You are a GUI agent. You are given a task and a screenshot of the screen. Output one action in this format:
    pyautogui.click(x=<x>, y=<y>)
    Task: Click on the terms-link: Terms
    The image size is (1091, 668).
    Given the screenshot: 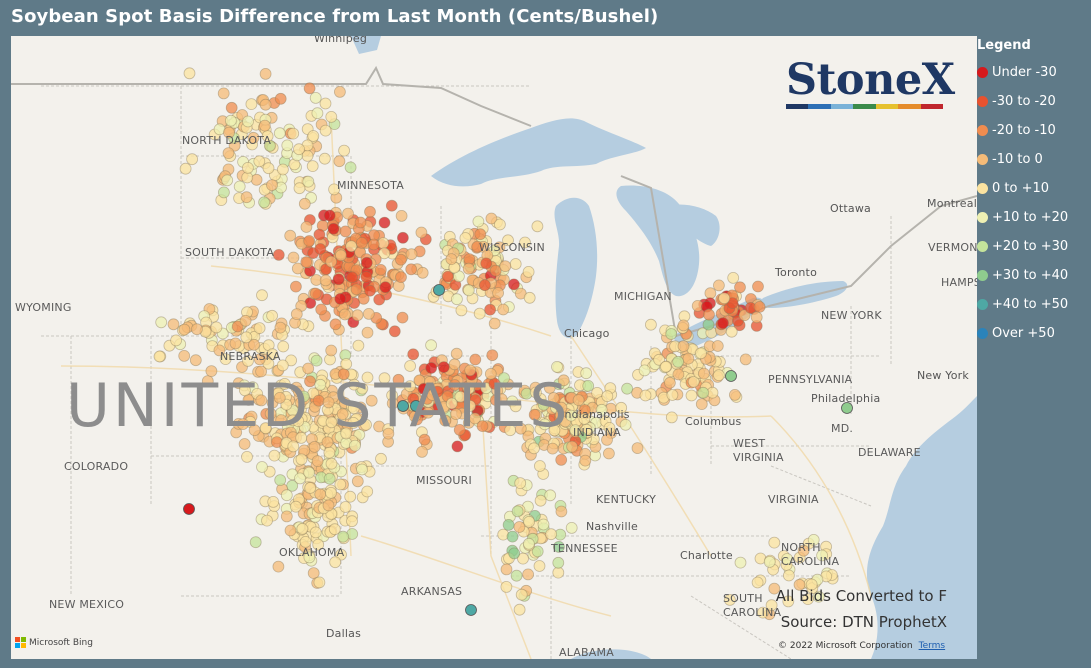 What is the action you would take?
    pyautogui.click(x=932, y=646)
    